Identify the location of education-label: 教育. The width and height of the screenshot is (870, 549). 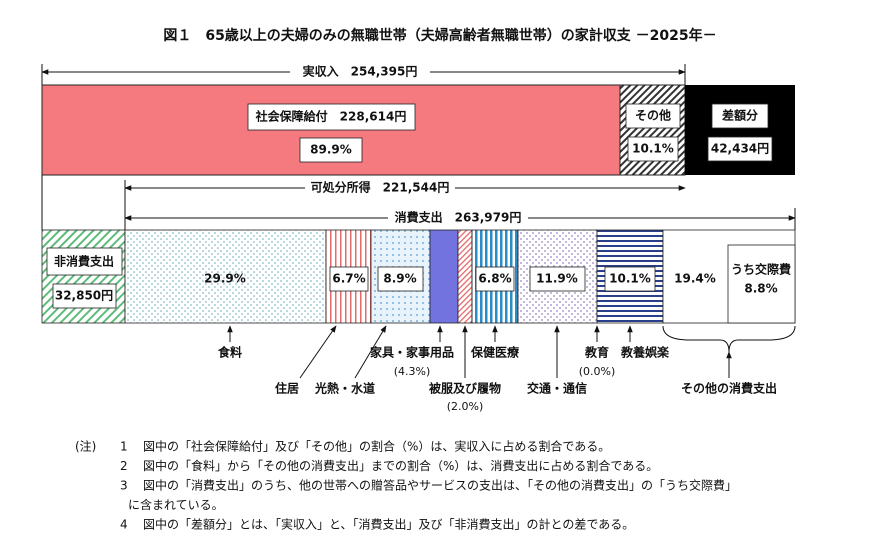
(596, 352).